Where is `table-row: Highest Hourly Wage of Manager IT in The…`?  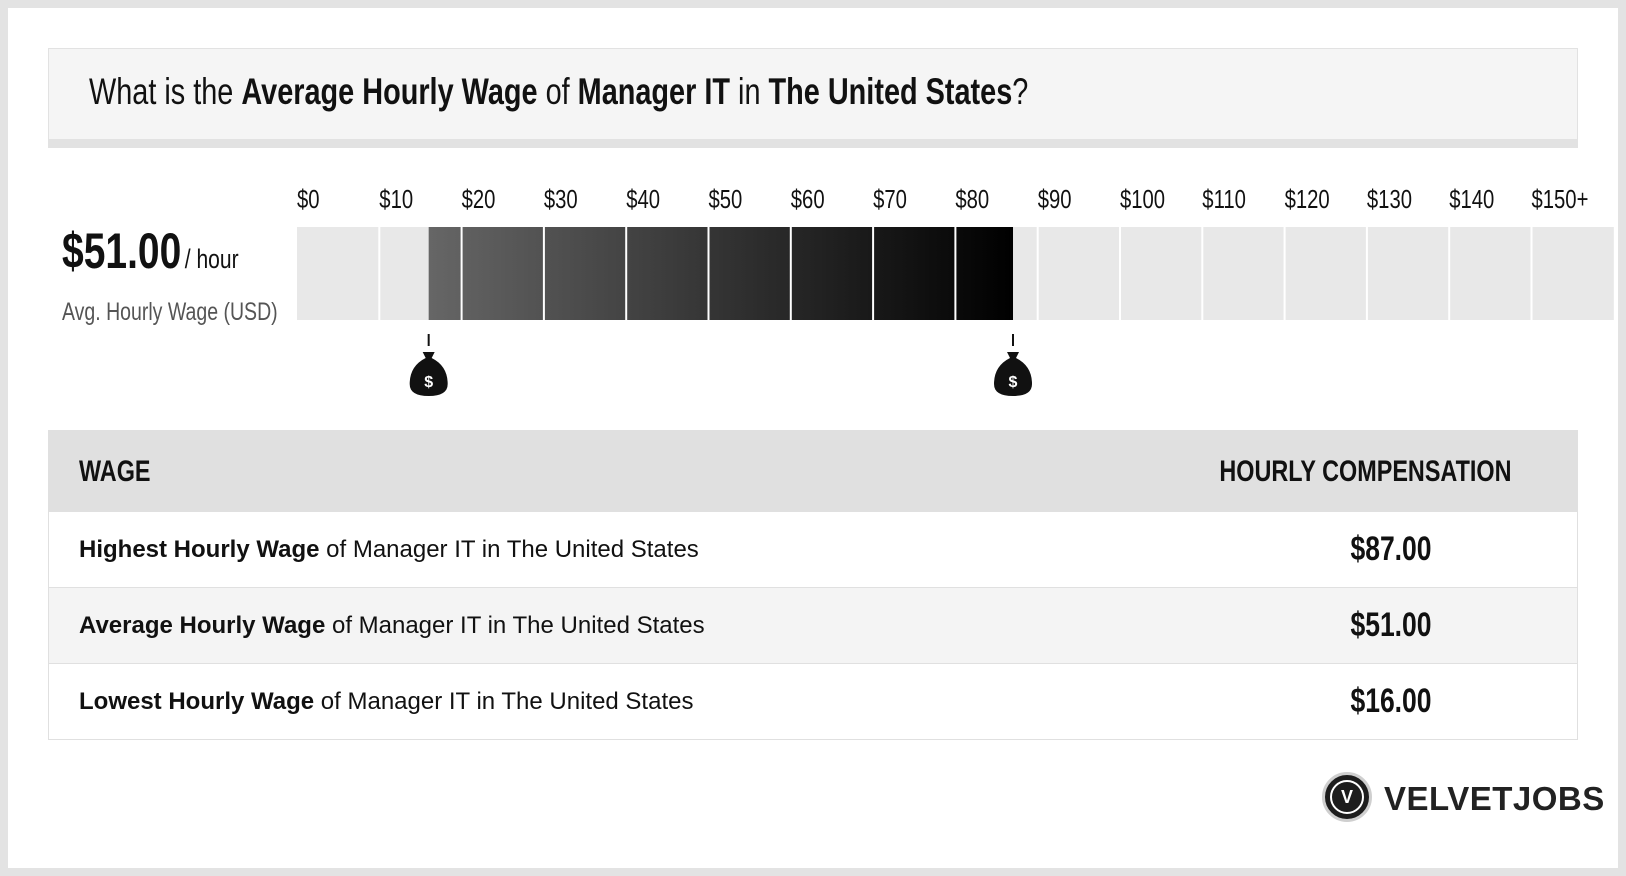 table-row: Highest Hourly Wage of Manager IT in The… is located at coordinates (813, 549).